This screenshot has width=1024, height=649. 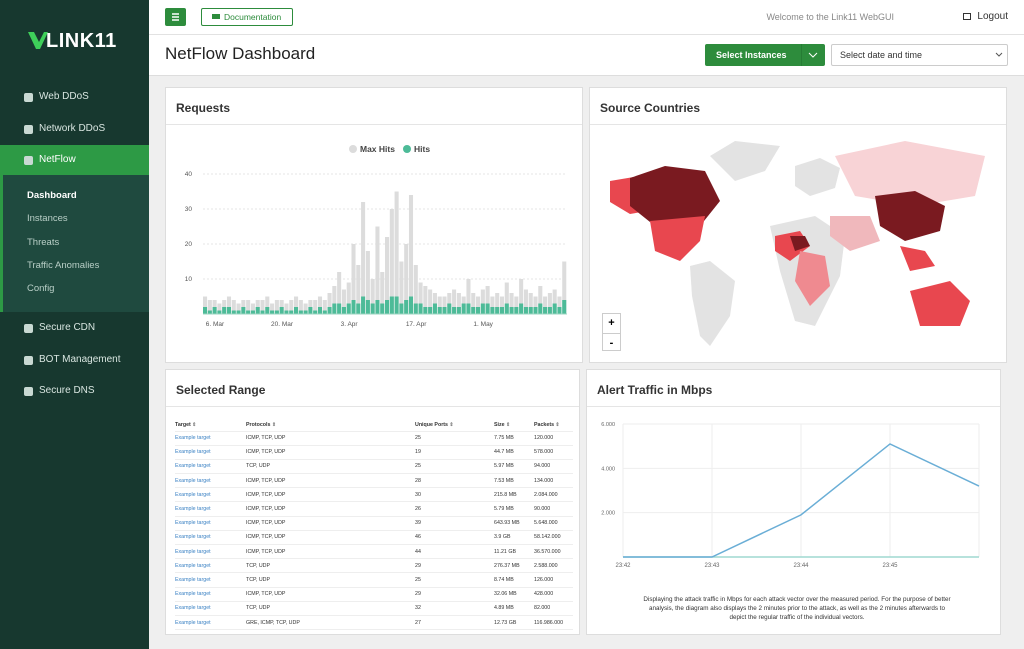 What do you see at coordinates (210, 425) in the screenshot?
I see `column-header: Target` at bounding box center [210, 425].